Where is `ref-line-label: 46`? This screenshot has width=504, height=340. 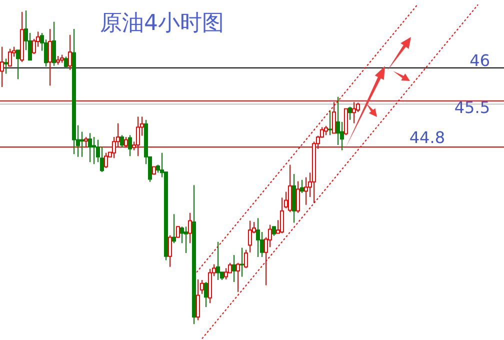
ref-line-label: 46 is located at coordinates (480, 60).